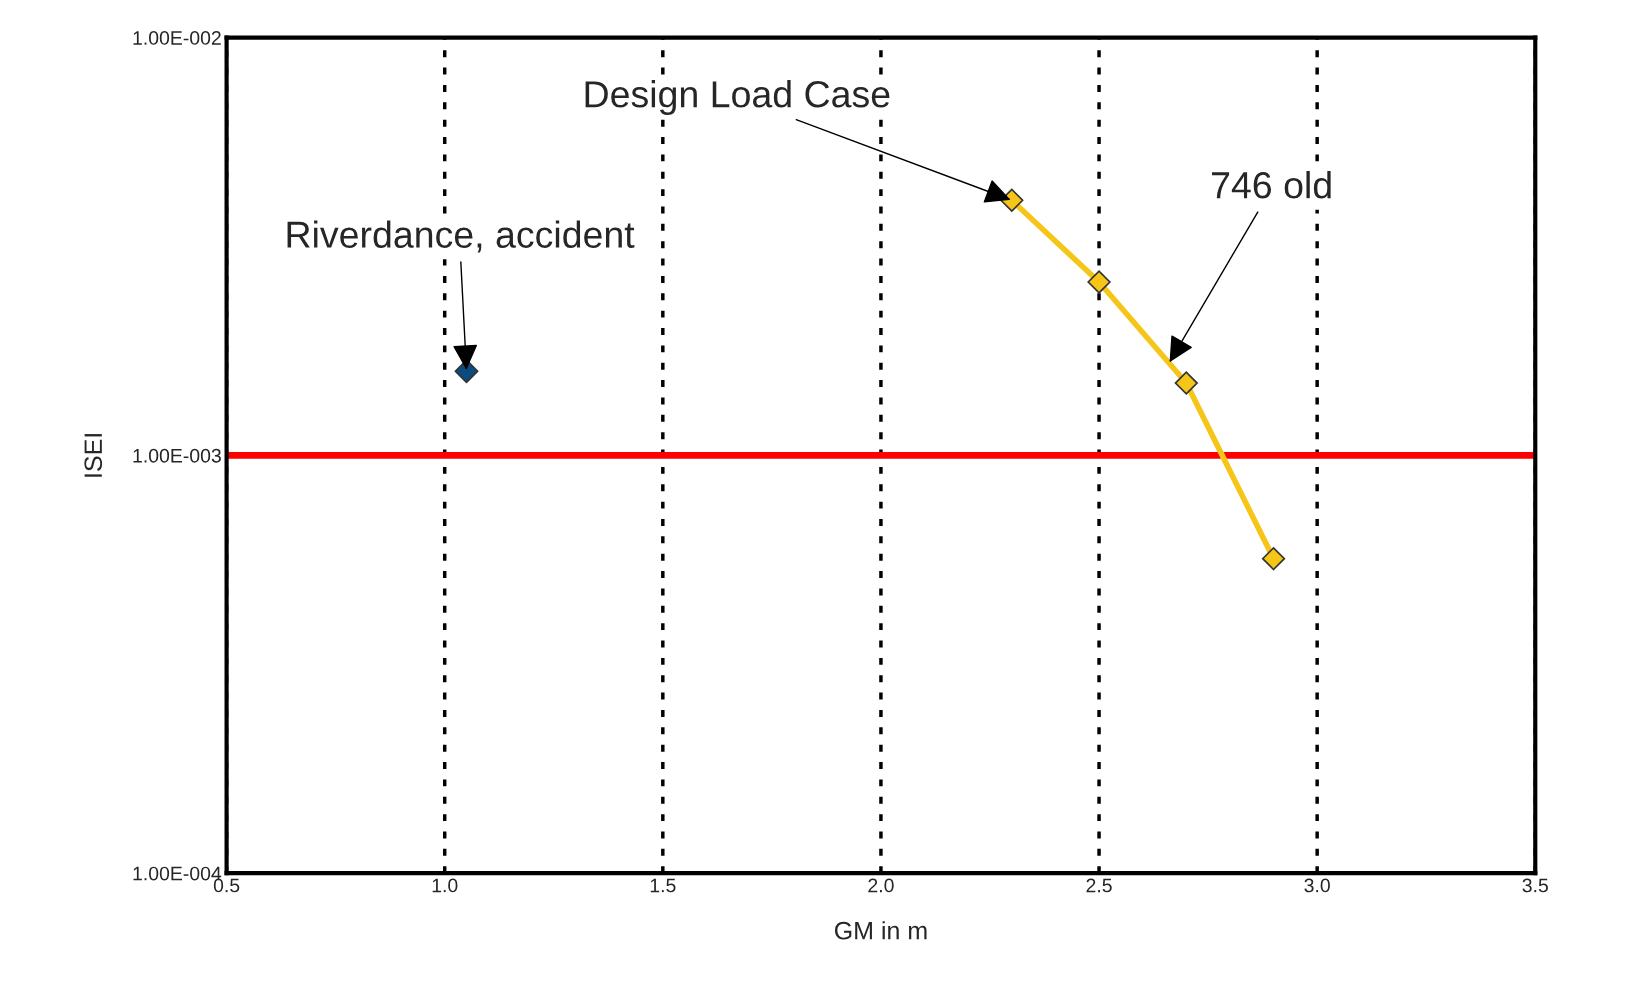  Describe the element at coordinates (93, 455) in the screenshot. I see `y-axis-title: ISEI` at that location.